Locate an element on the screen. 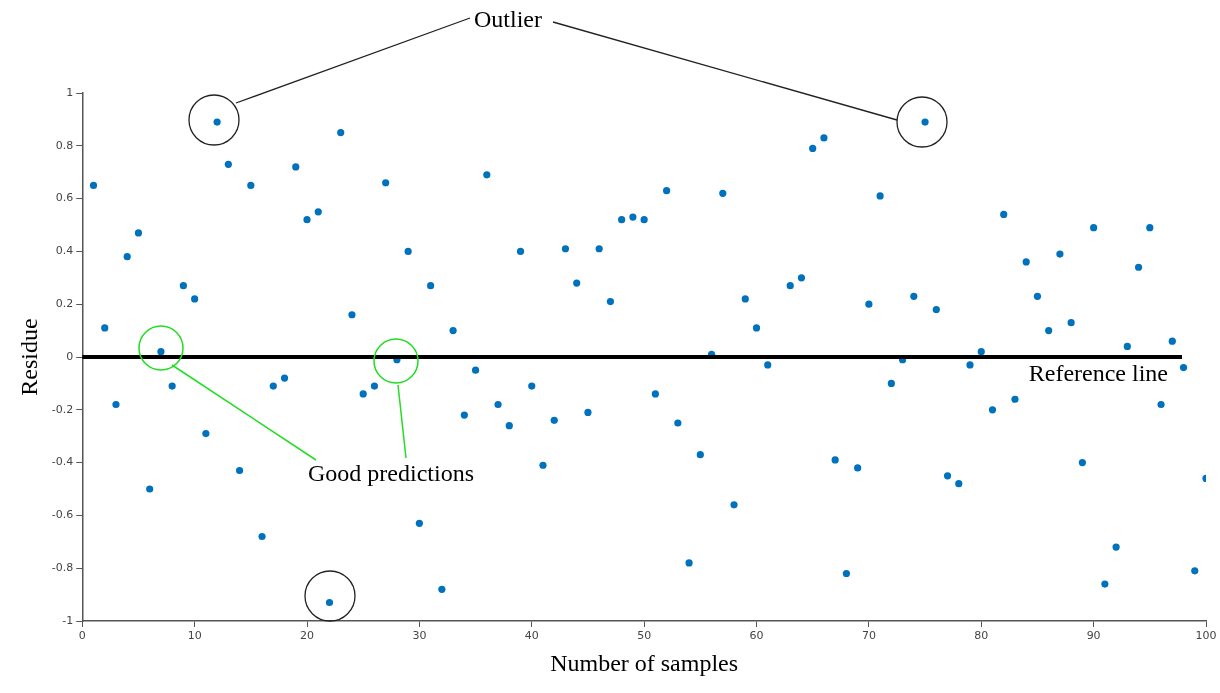 The image size is (1220, 693). x-axis-title: Number of samples is located at coordinates (644, 662).